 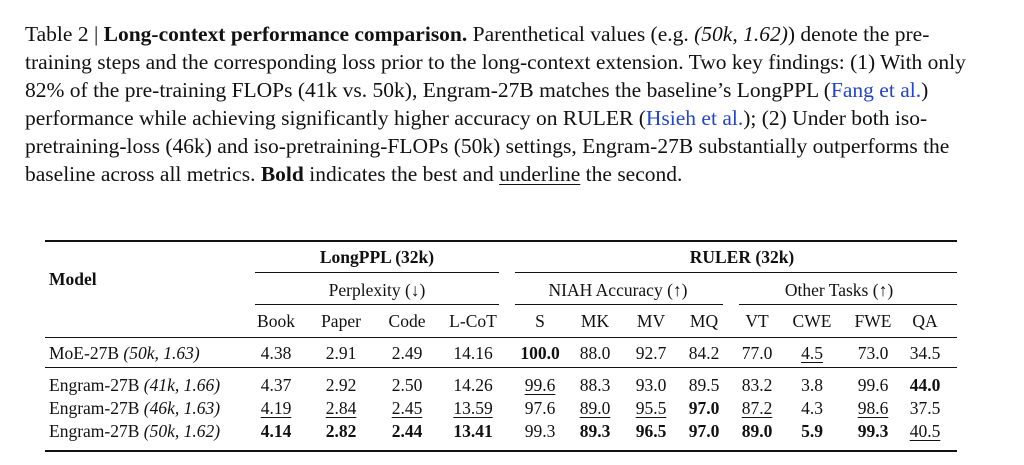 I want to click on table-cell: 2.44, so click(x=407, y=431).